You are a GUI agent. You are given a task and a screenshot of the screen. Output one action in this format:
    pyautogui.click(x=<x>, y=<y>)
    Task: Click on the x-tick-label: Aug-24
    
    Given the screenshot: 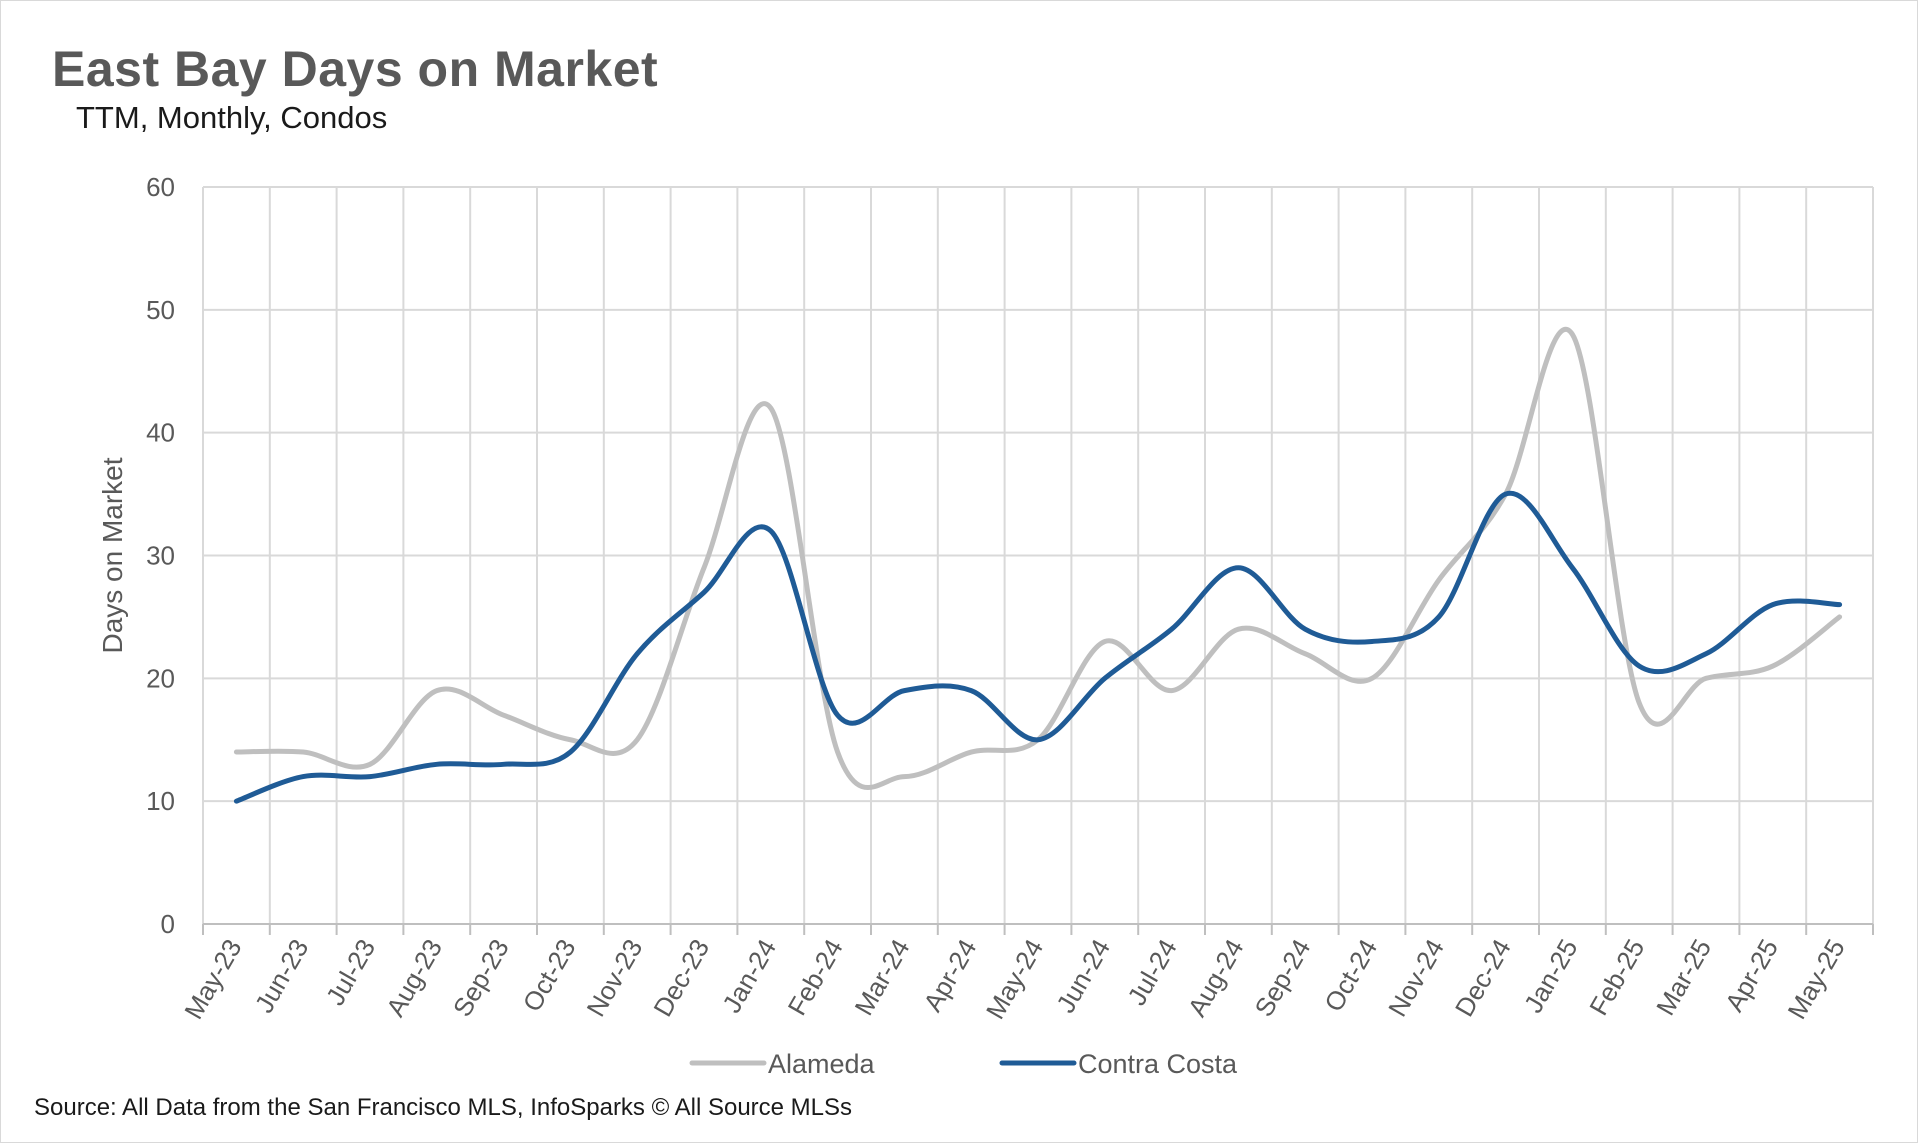 What is the action you would take?
    pyautogui.click(x=1216, y=978)
    